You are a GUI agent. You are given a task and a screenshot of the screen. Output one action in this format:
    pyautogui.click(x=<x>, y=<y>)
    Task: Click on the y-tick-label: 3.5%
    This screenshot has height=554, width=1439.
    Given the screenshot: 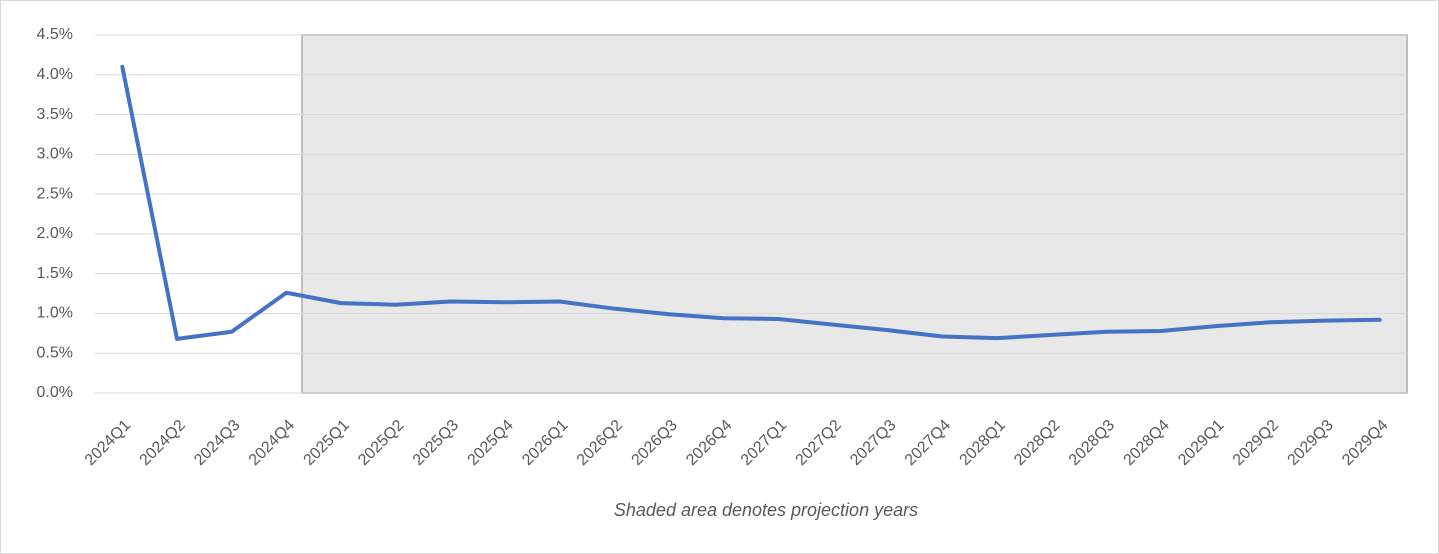 What is the action you would take?
    pyautogui.click(x=55, y=114)
    